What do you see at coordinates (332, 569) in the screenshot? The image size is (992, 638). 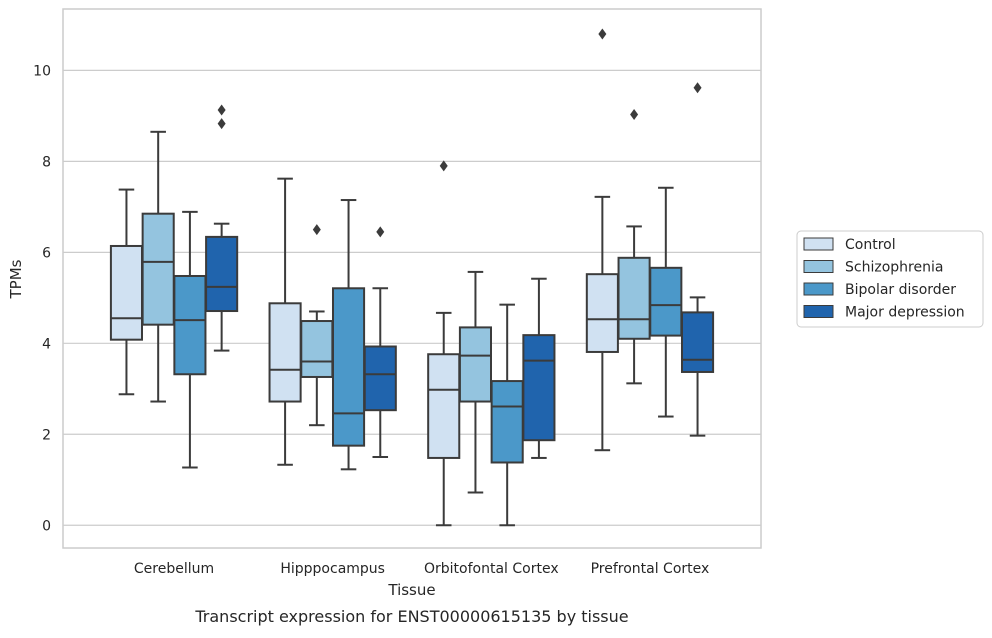 I see `x-tick-label: Hipppocampus` at bounding box center [332, 569].